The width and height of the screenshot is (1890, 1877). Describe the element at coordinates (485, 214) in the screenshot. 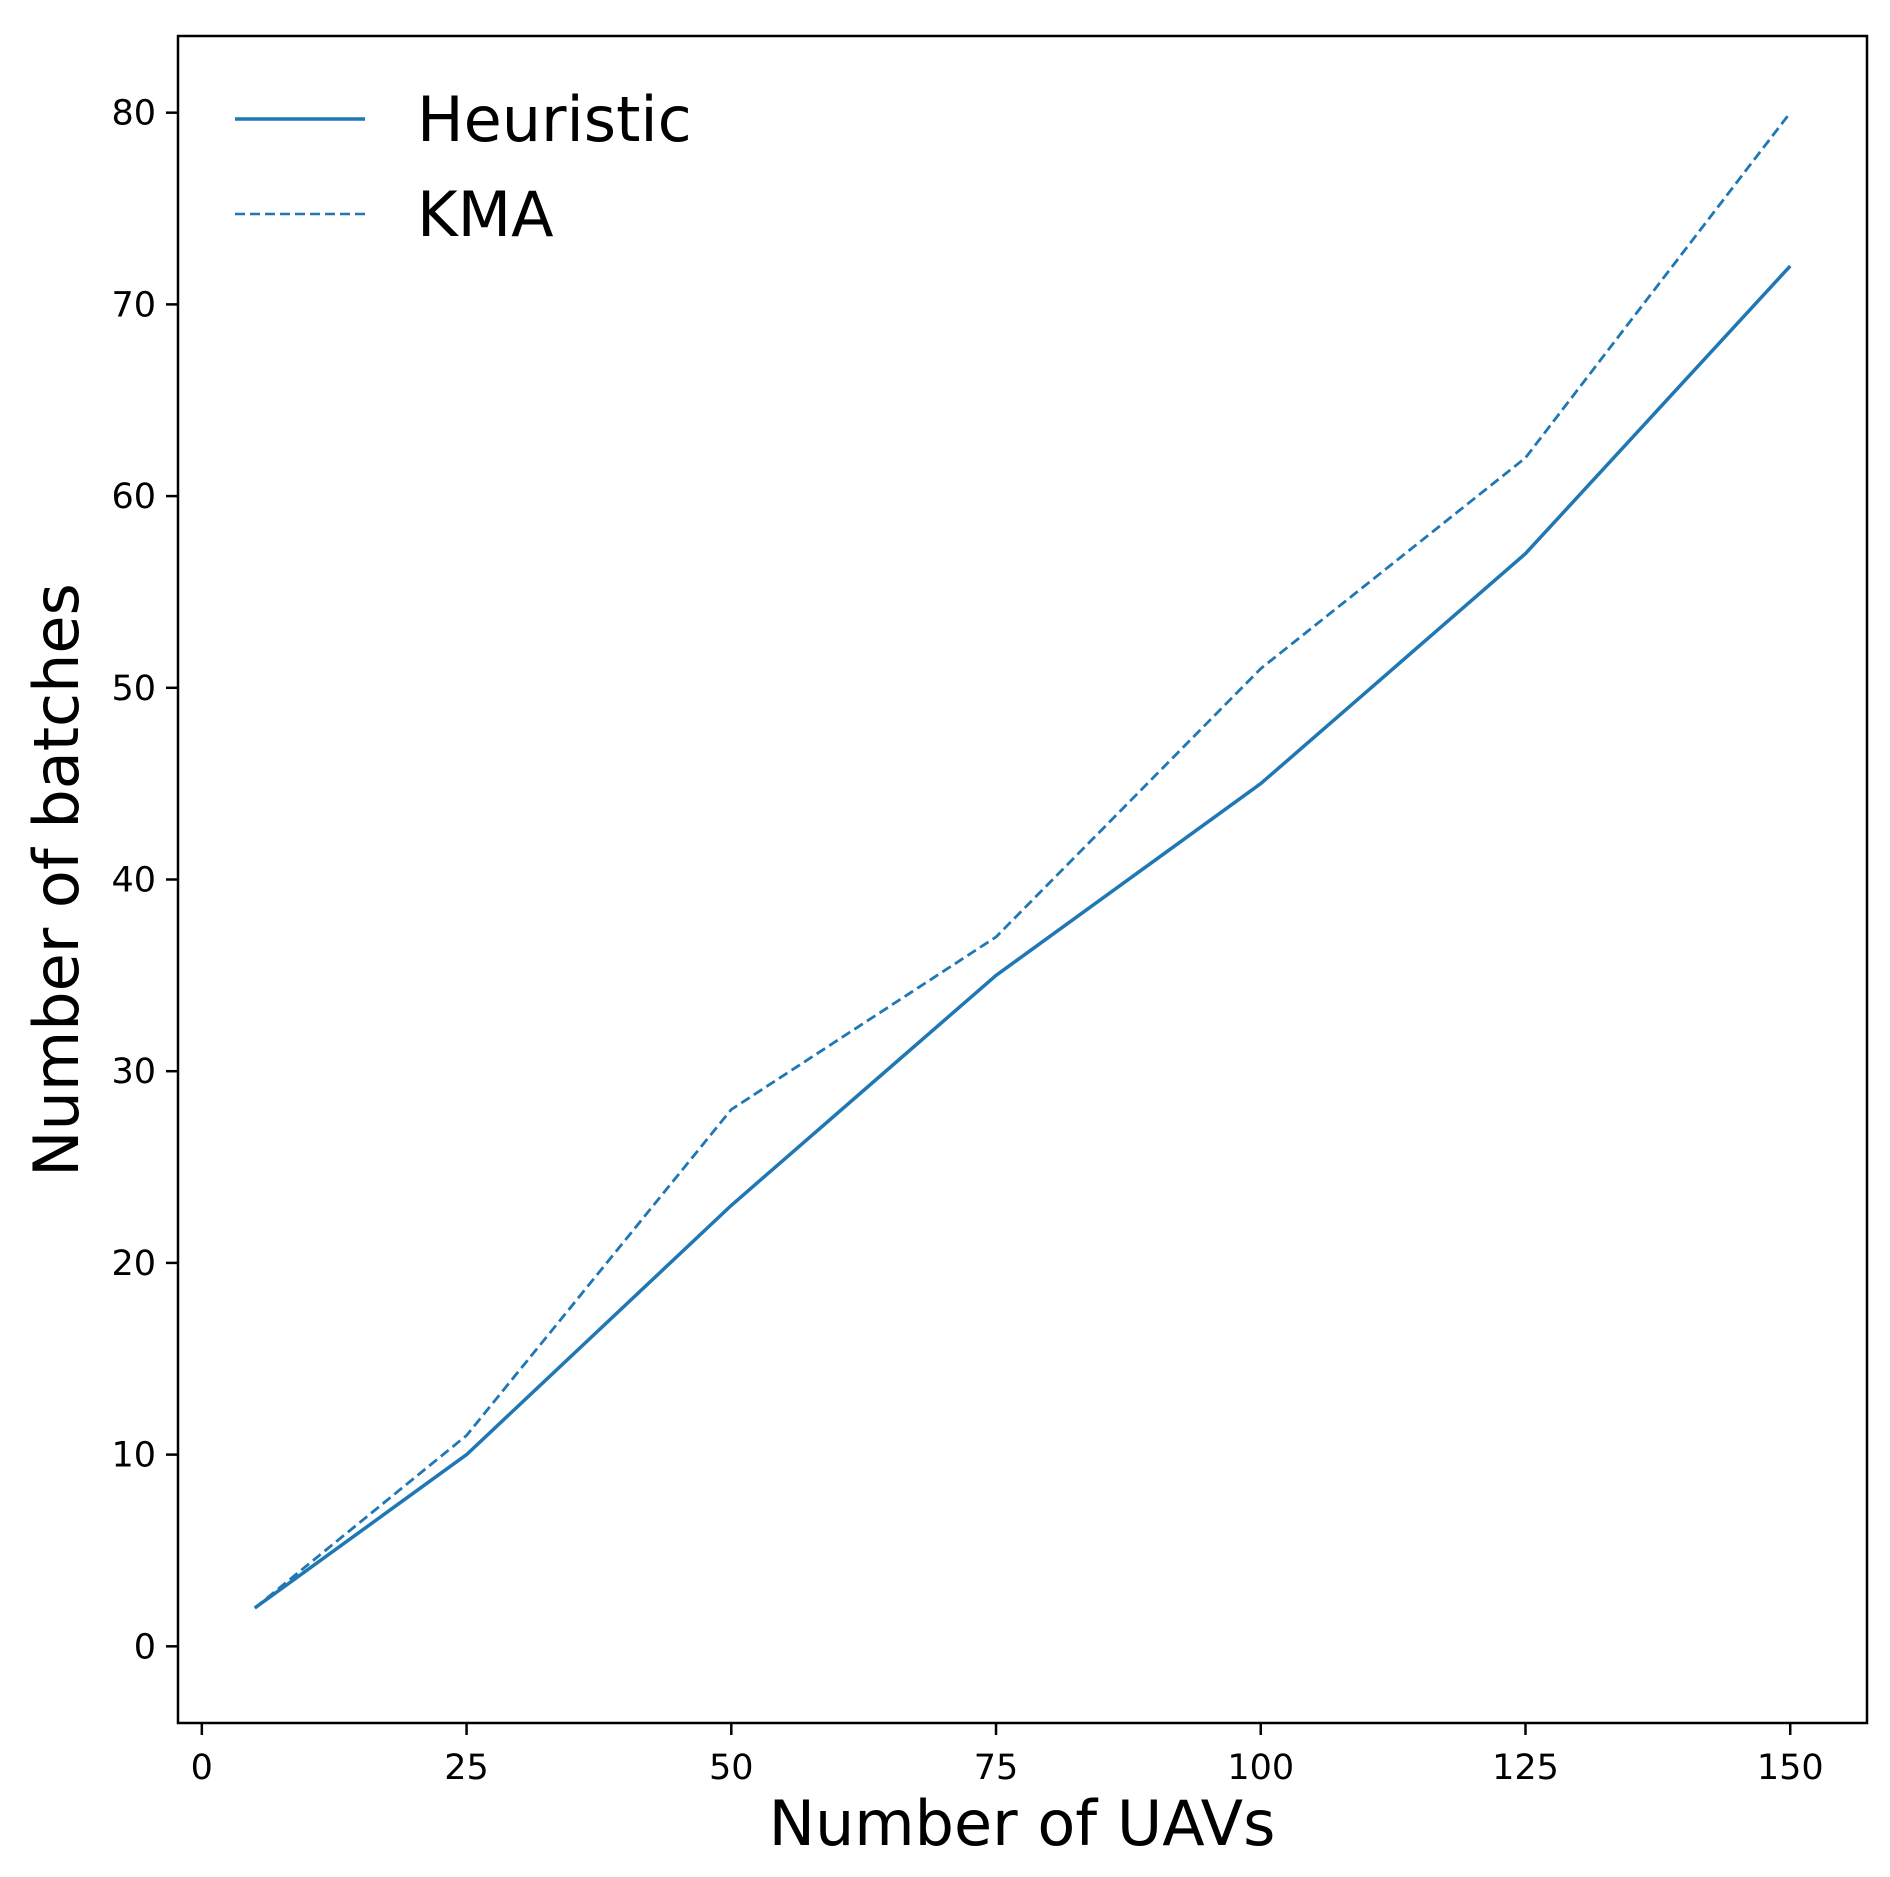

I see `legend-label-kma: KMA` at that location.